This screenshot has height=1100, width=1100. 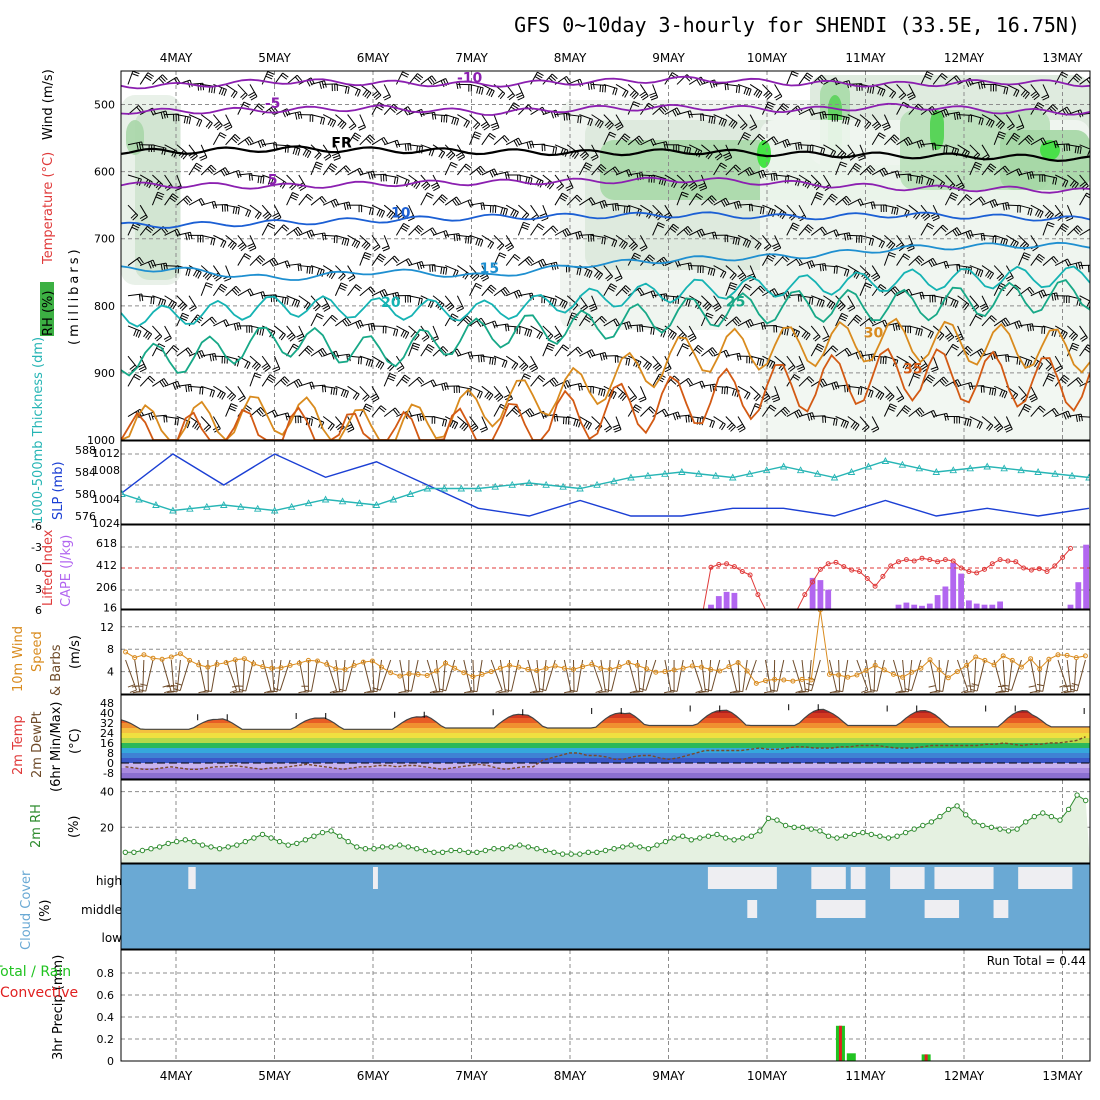 What do you see at coordinates (110, 649) in the screenshot?
I see `wind10m-tick-label: 8` at bounding box center [110, 649].